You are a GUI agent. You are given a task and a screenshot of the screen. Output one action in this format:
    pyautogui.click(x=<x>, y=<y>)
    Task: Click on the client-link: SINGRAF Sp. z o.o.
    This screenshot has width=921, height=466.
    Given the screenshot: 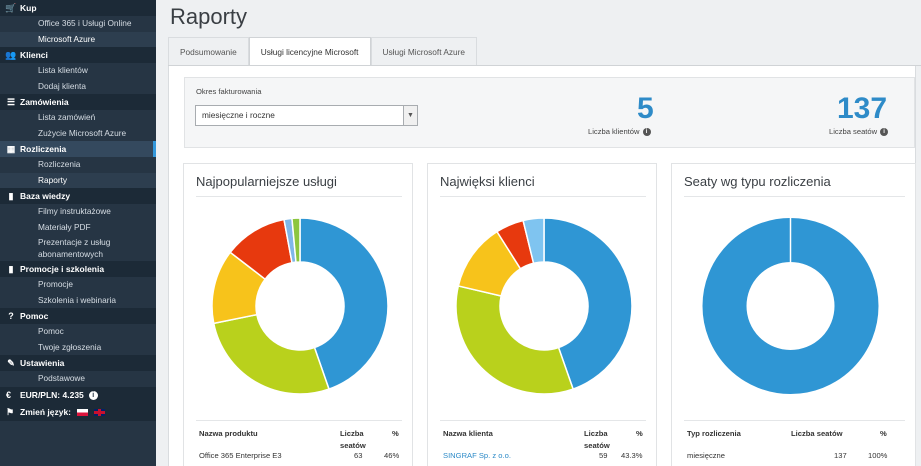 What is the action you would take?
    pyautogui.click(x=477, y=455)
    